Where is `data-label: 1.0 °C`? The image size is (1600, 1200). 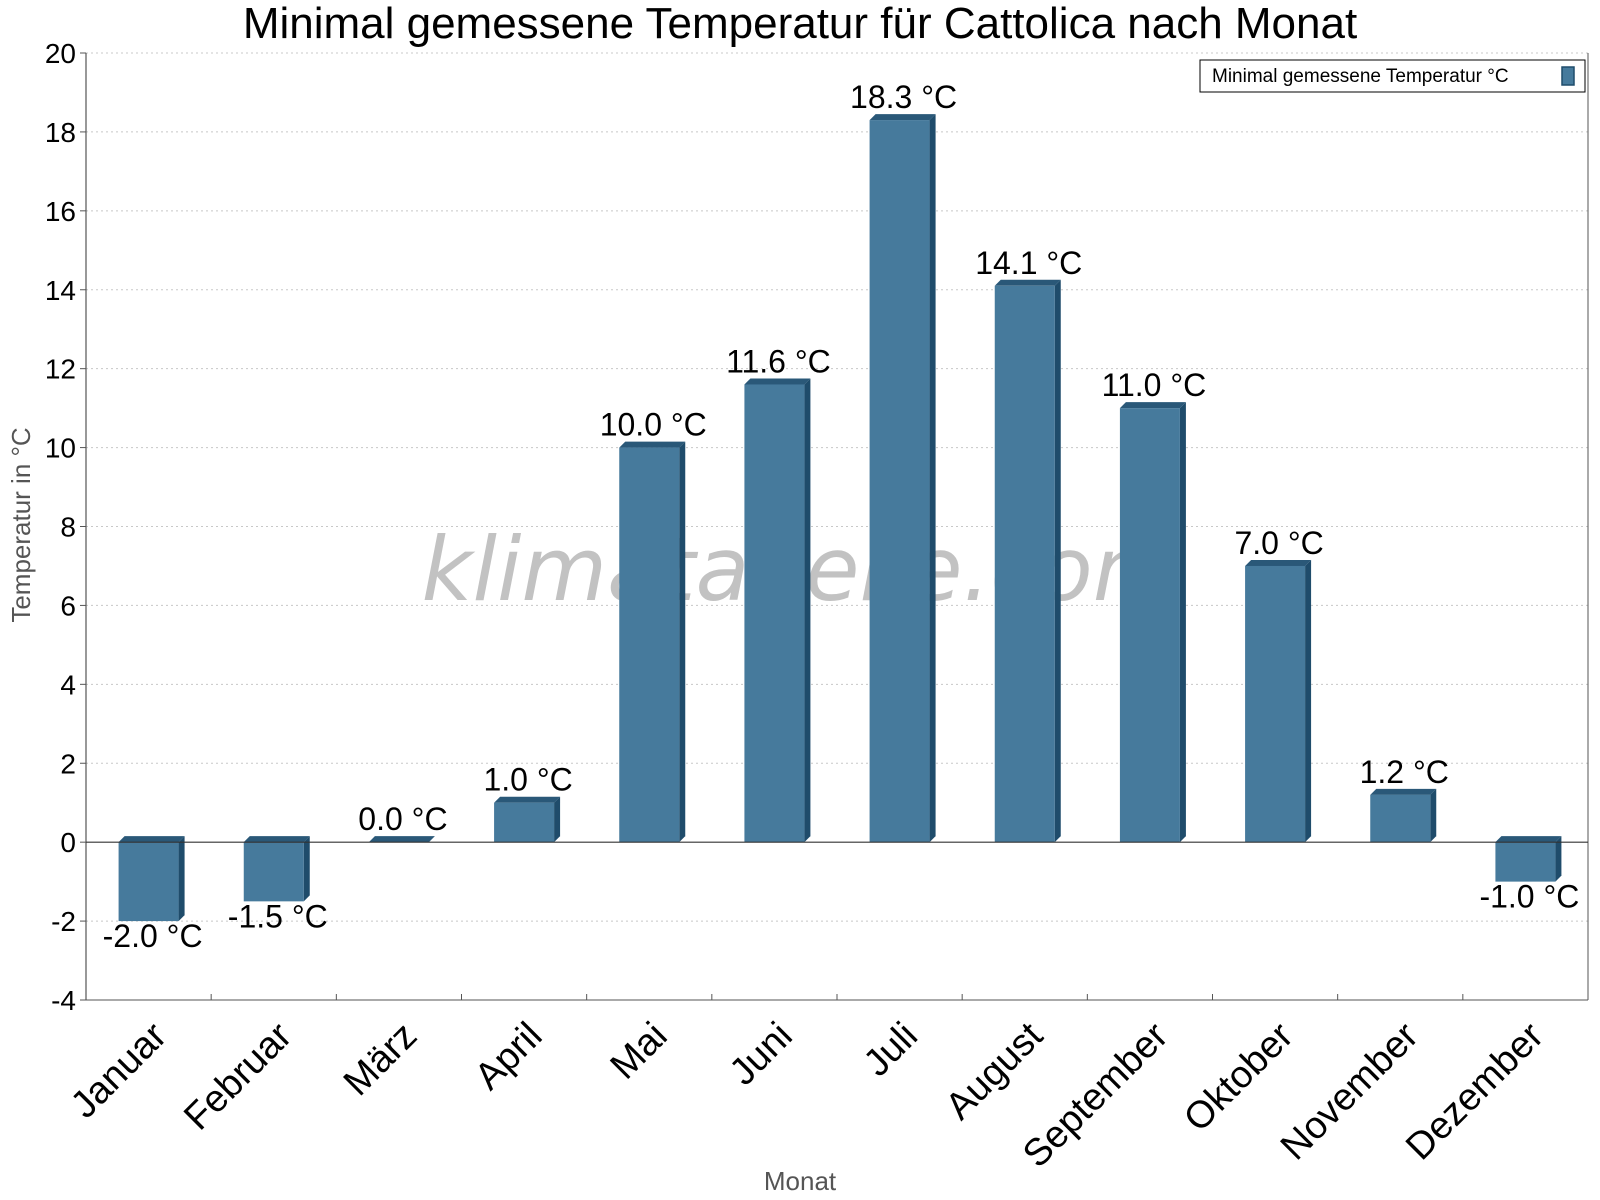
data-label: 1.0 °C is located at coordinates (527, 780).